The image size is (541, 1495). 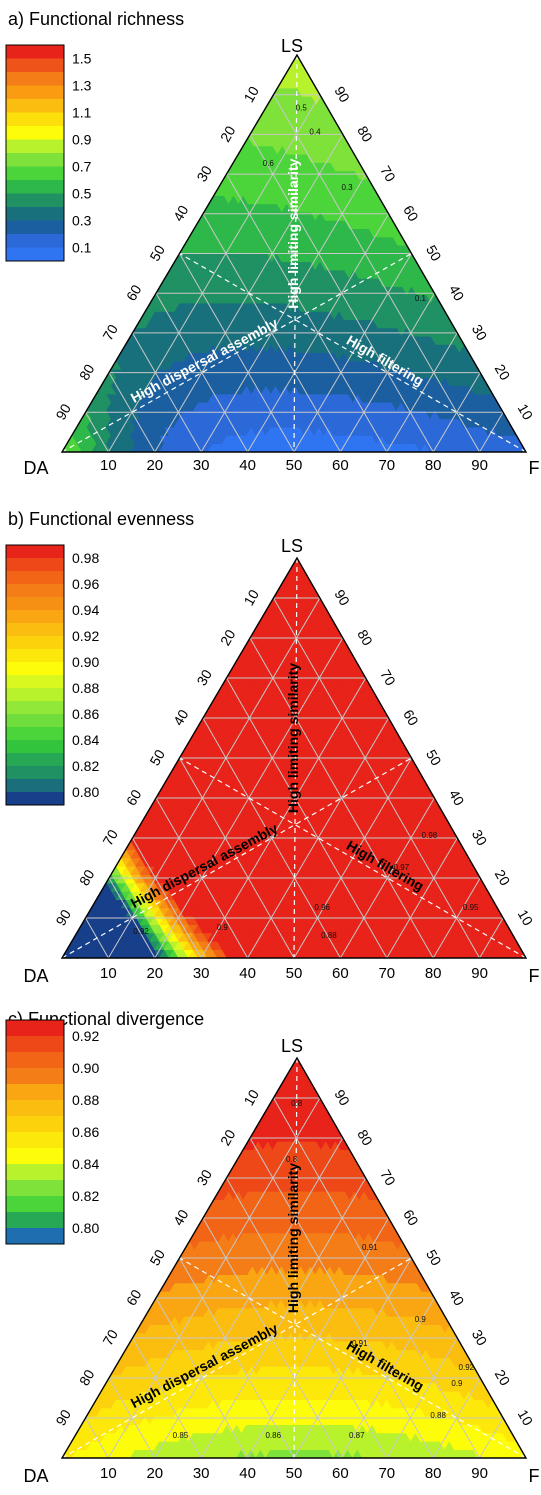 What do you see at coordinates (388, 174) in the screenshot?
I see `tick-label-right: 70` at bounding box center [388, 174].